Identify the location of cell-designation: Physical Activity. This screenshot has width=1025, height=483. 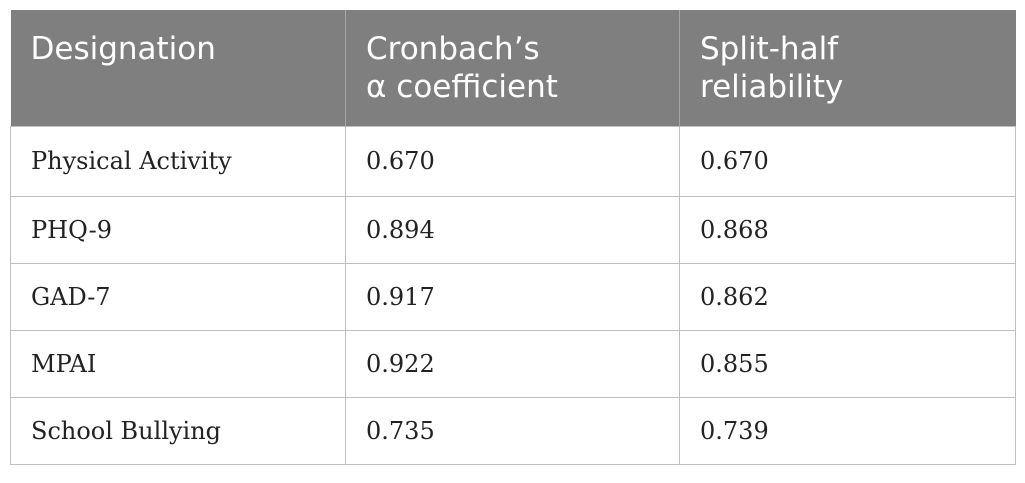
(178, 161).